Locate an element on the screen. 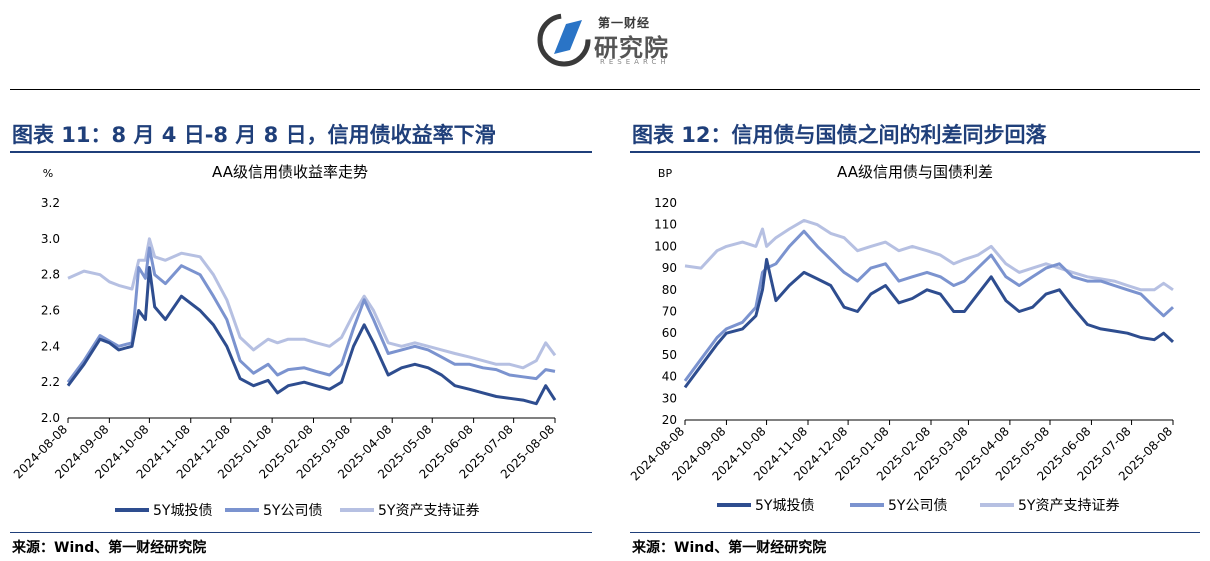 The image size is (1210, 561). y-tick-label: 80 is located at coordinates (669, 290).